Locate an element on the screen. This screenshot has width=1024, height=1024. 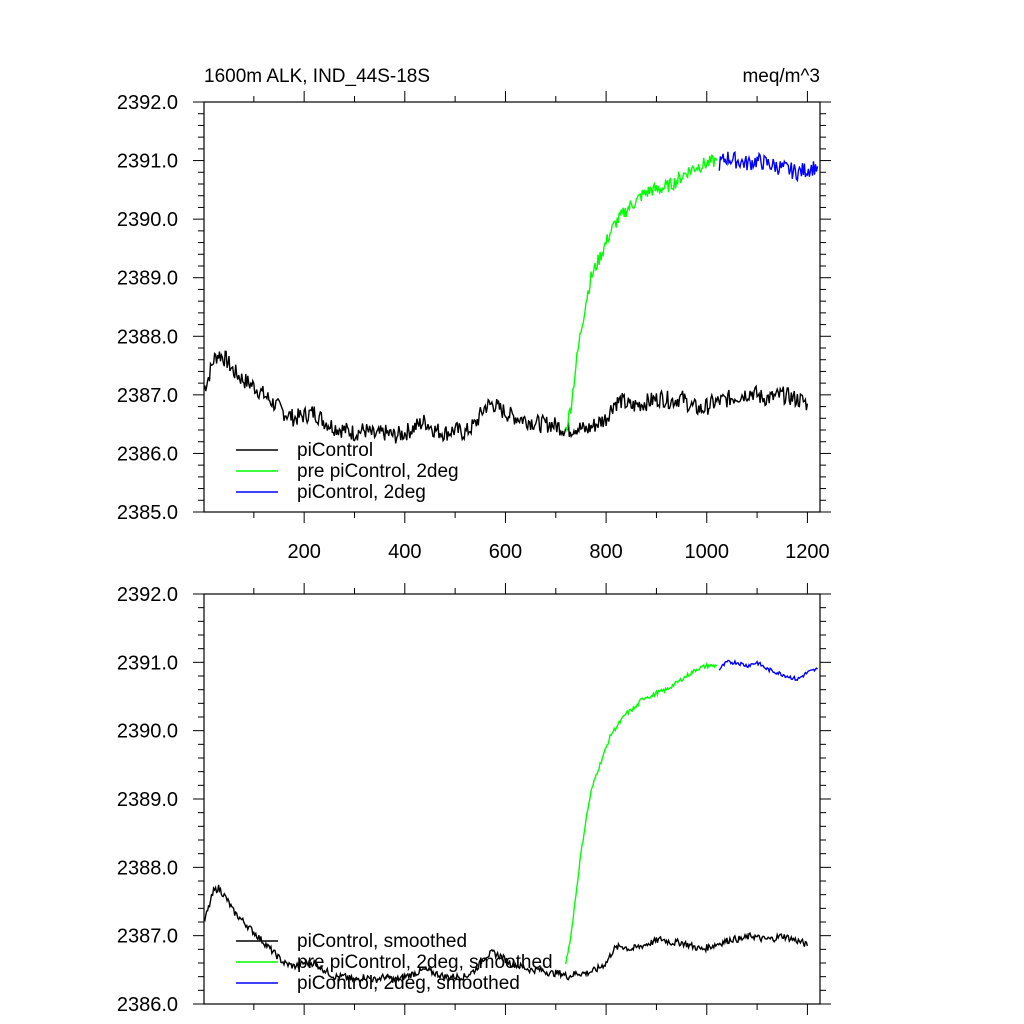
legend-label: piControl, smoothed is located at coordinates (382, 941).